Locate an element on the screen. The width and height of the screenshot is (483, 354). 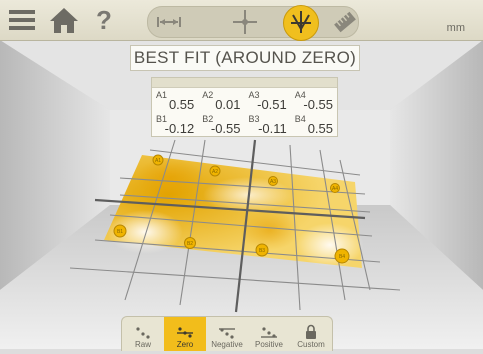
svg-text: A2 is located at coordinates (215, 172).